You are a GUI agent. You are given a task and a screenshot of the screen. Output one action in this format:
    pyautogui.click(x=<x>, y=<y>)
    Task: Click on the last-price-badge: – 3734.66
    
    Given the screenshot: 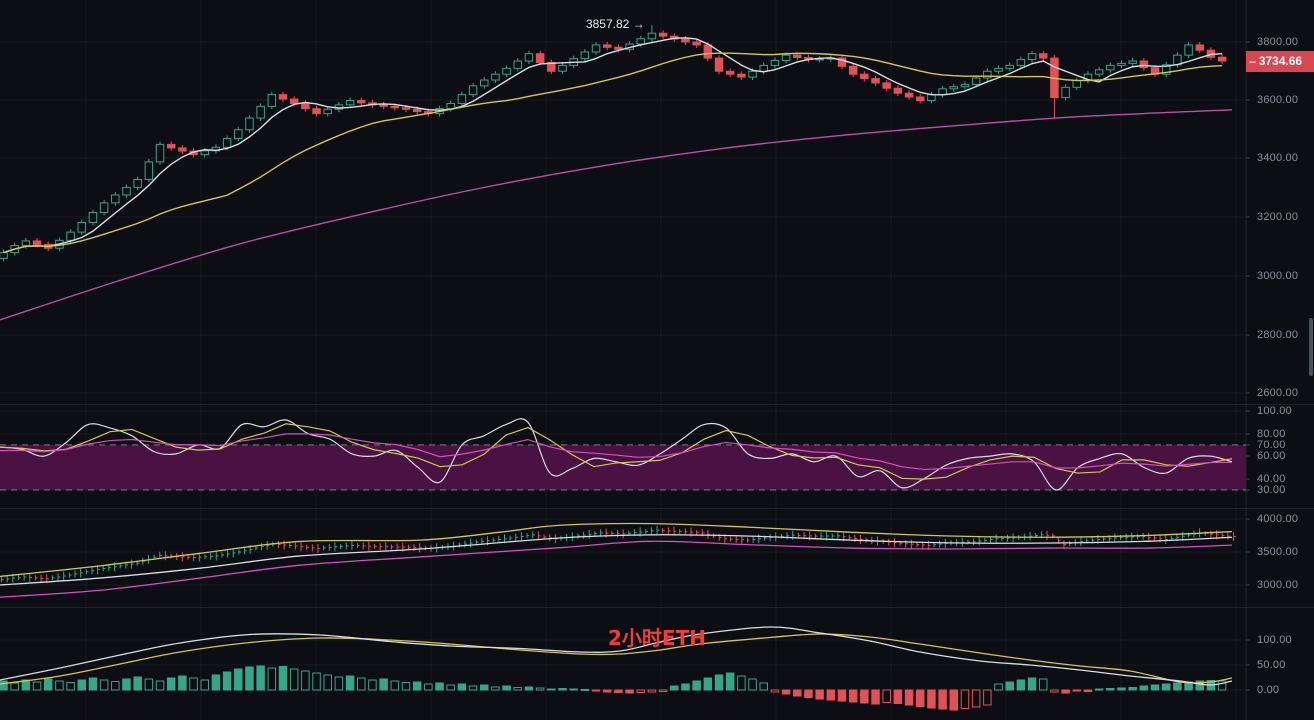 What is the action you would take?
    pyautogui.click(x=1280, y=61)
    